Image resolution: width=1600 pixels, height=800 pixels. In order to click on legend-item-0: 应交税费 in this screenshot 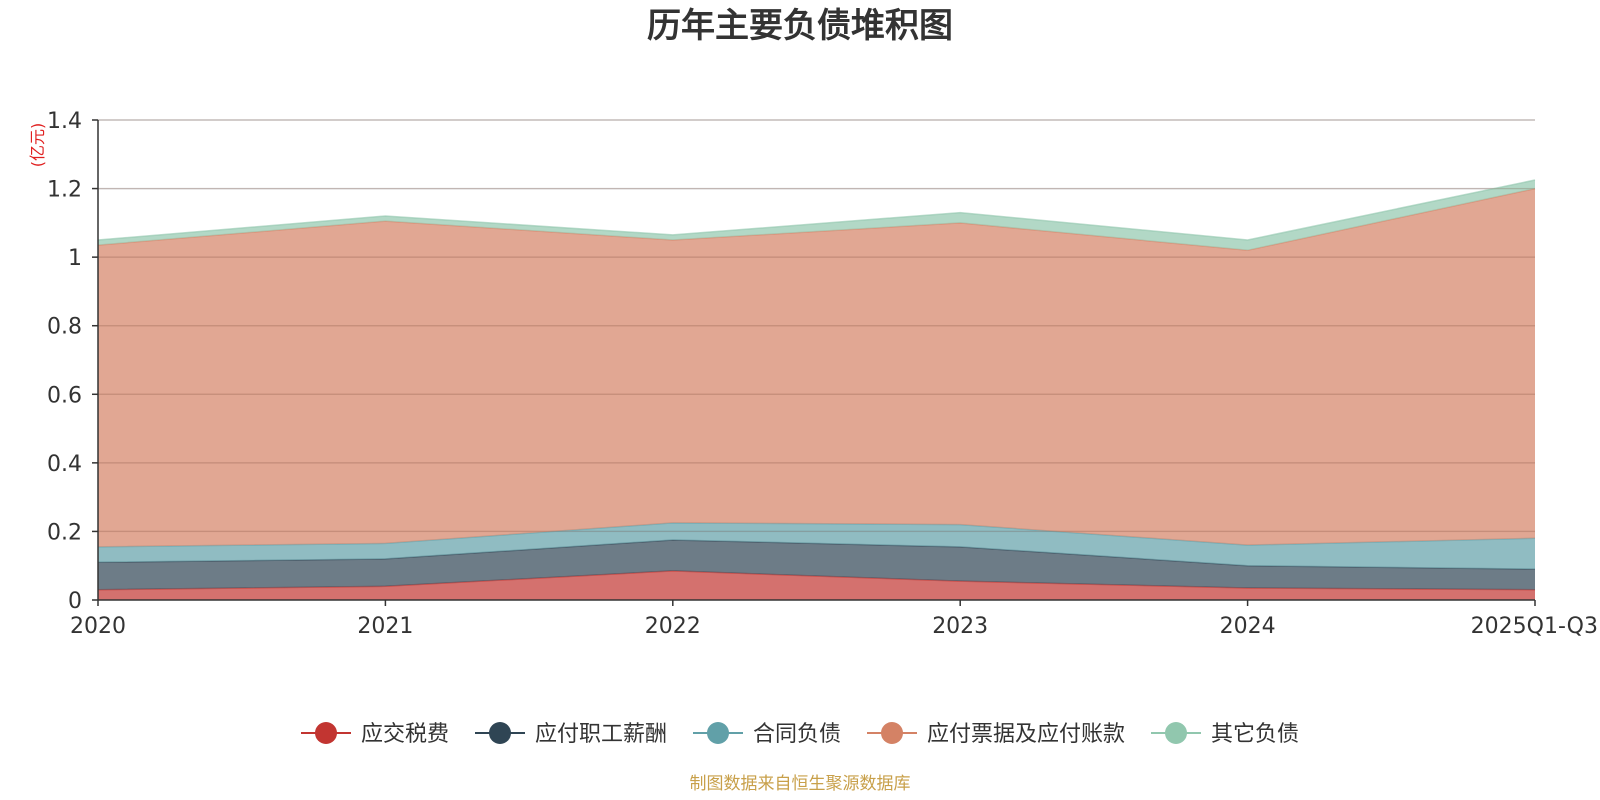, I will do `click(375, 734)`.